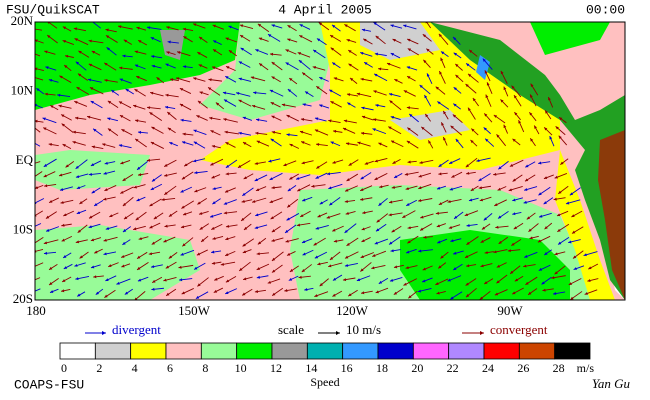 The height and width of the screenshot is (400, 650). Describe the element at coordinates (311, 368) in the screenshot. I see `colorbar-tick: 14` at that location.